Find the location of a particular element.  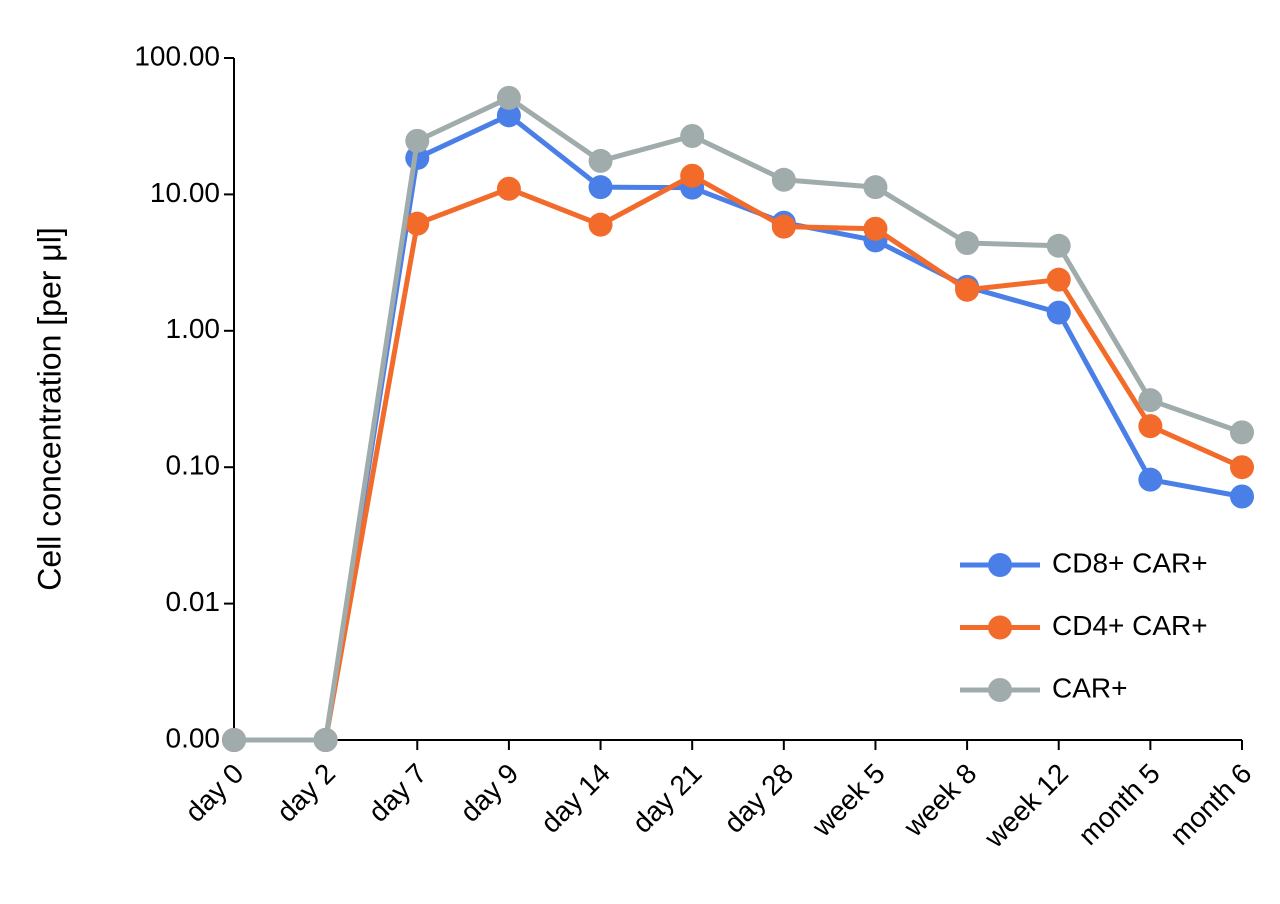

x-tick-label: day 28 is located at coordinates (758, 798).